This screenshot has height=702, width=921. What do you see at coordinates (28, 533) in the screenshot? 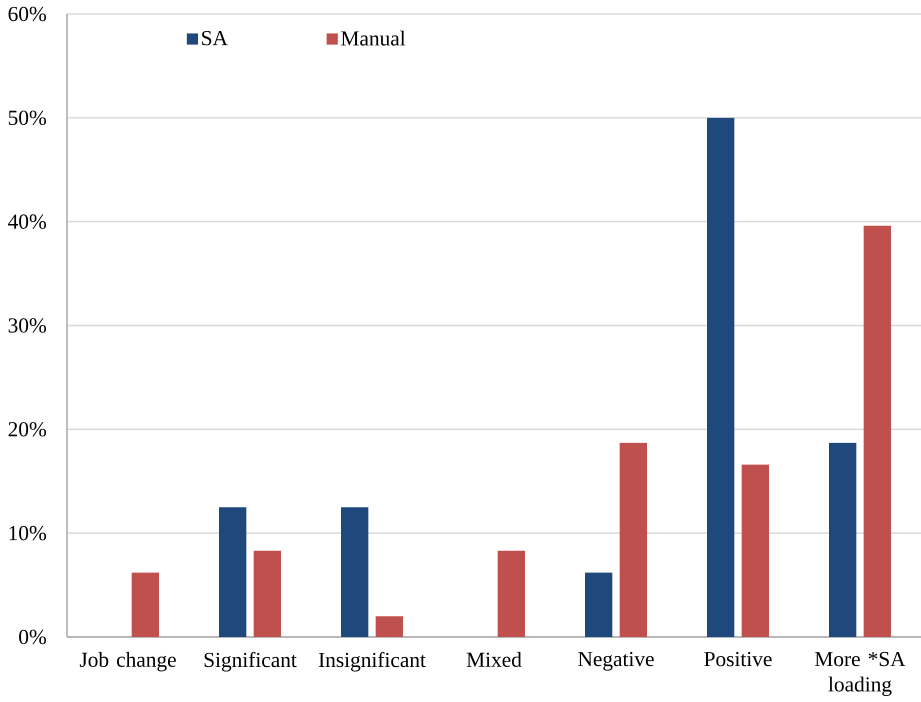
I see `y-tick-label: 10%` at bounding box center [28, 533].